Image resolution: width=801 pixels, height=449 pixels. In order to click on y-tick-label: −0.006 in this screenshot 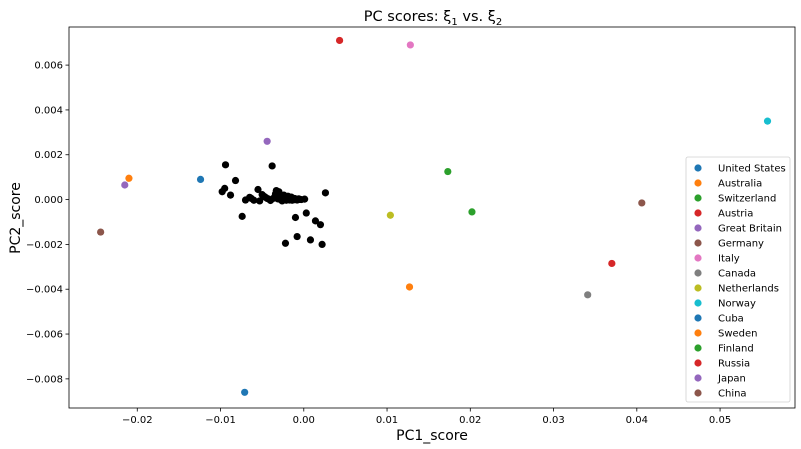, I will do `click(44, 335)`.